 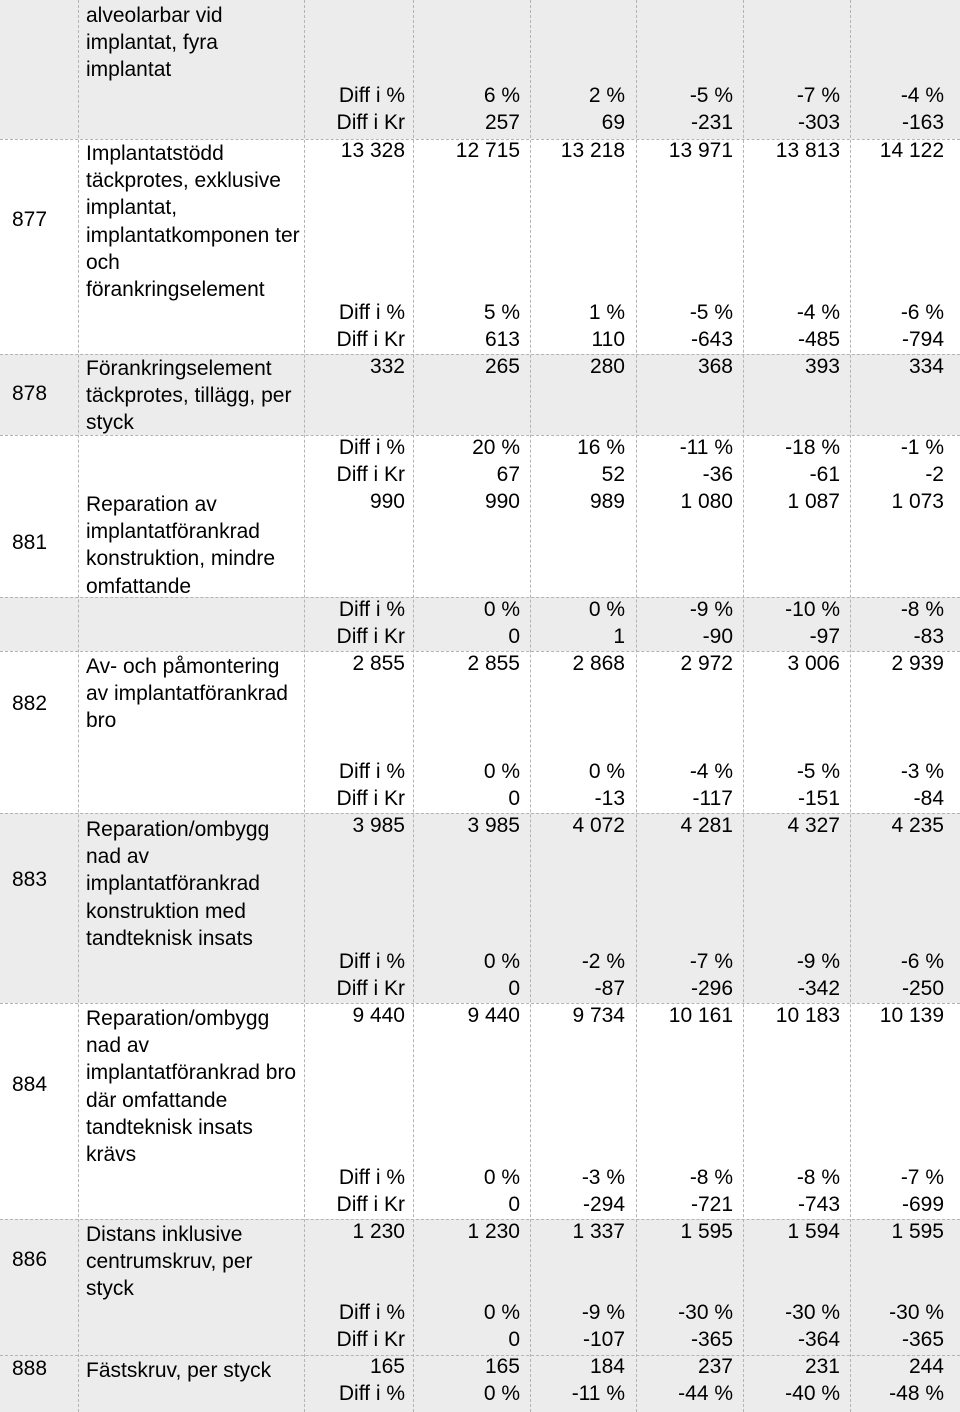 I want to click on value-cell: -3 %, so click(x=603, y=1177).